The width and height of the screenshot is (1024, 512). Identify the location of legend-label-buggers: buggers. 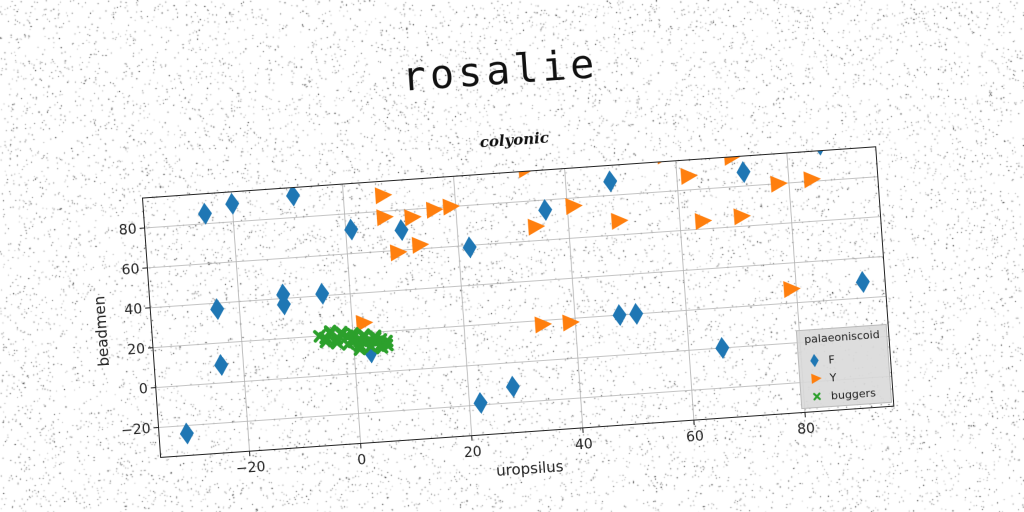
(854, 394).